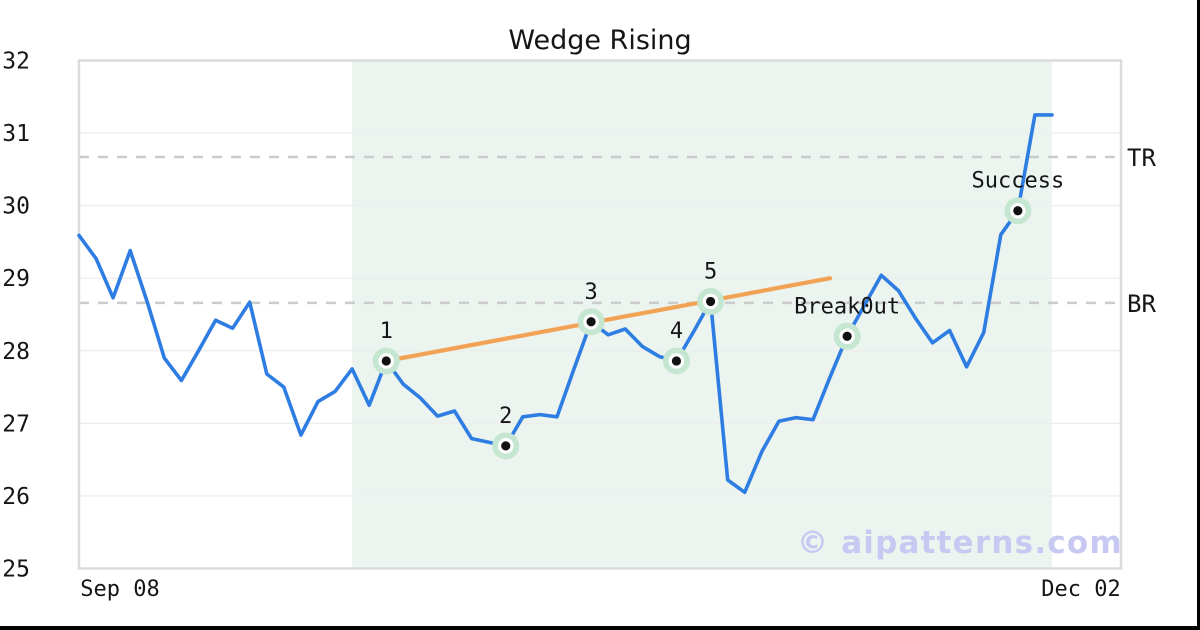 Image resolution: width=1200 pixels, height=630 pixels. I want to click on frame-right-border, so click(1198, 315).